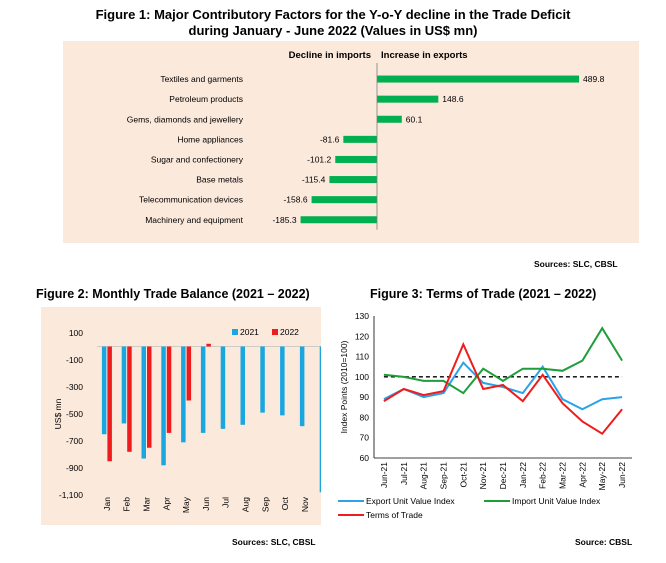 This screenshot has width=666, height=563. Describe the element at coordinates (275, 332) in the screenshot. I see `legend-swatch-2022` at that location.